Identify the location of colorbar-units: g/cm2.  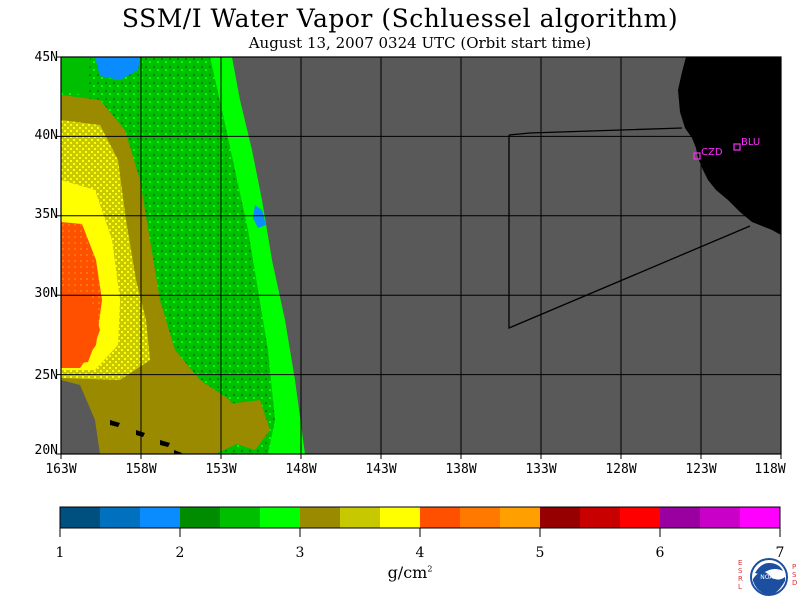
(410, 572).